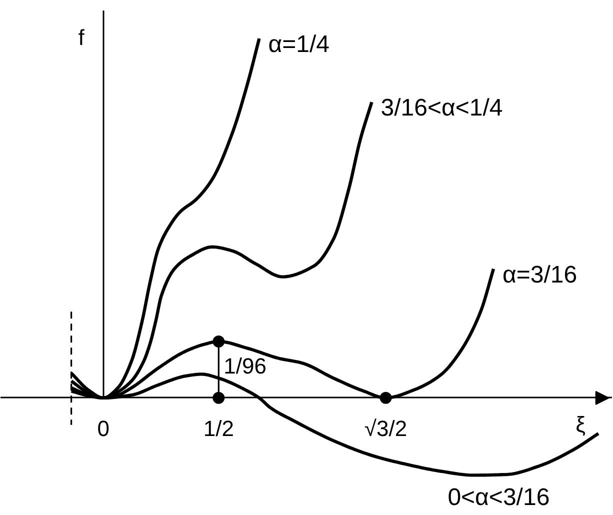 The width and height of the screenshot is (613, 515). What do you see at coordinates (299, 44) in the screenshot?
I see `series-label: α=1/4` at bounding box center [299, 44].